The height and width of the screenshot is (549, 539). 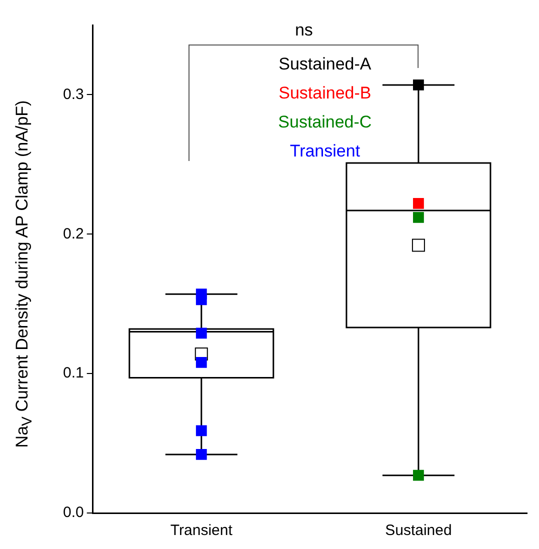 I want to click on x-tick-label: Sustained, so click(x=418, y=531).